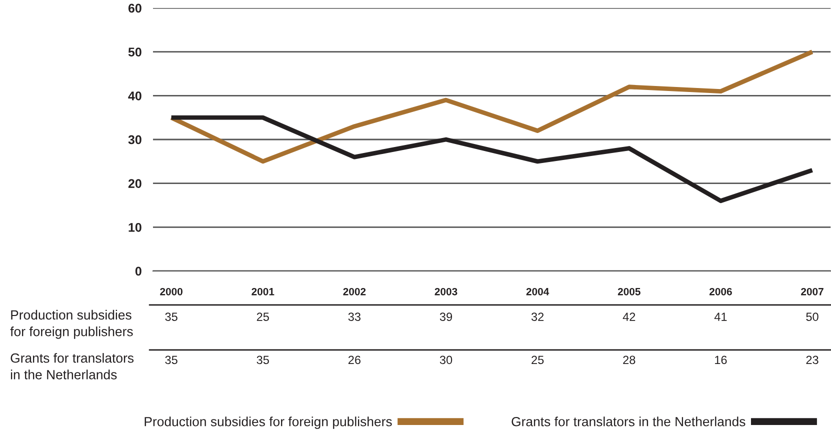 The image size is (831, 443). What do you see at coordinates (629, 421) in the screenshot?
I see `legend-label: Grants for translators in the Netherlands` at bounding box center [629, 421].